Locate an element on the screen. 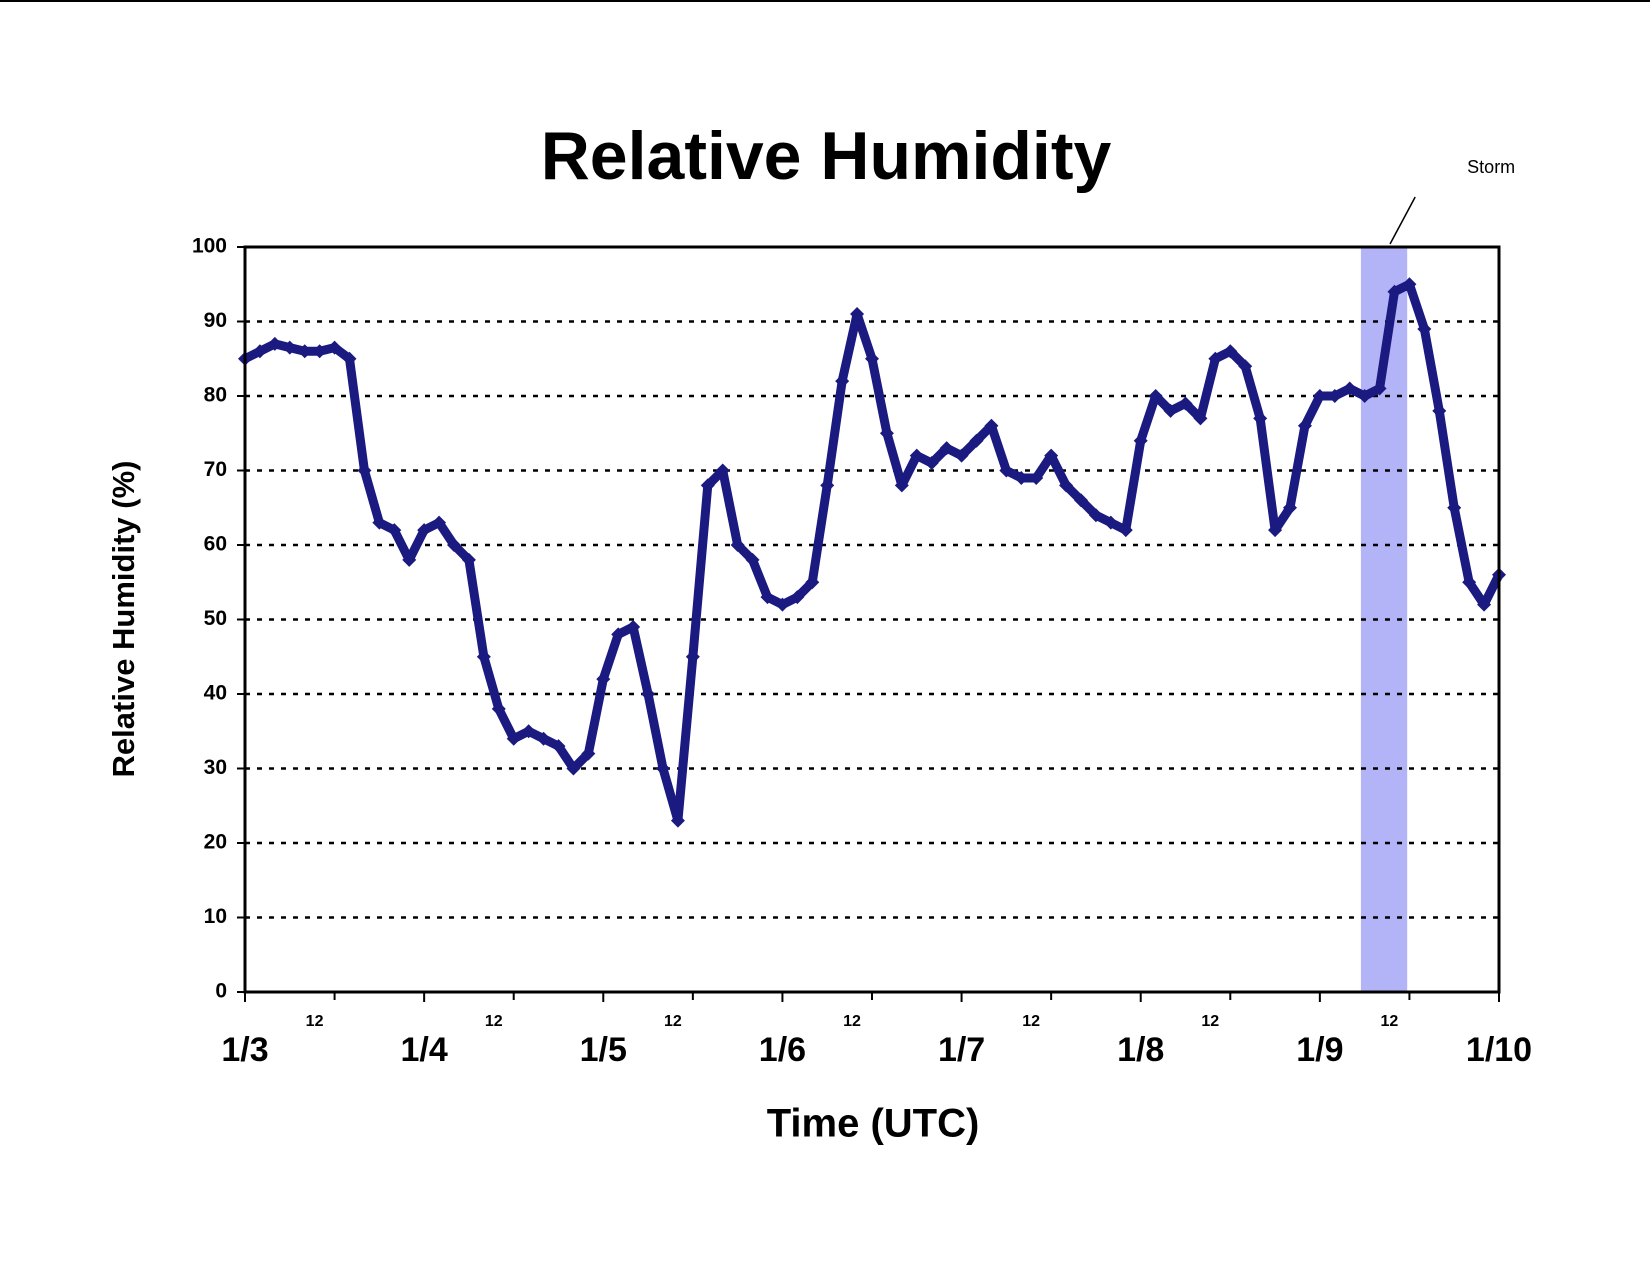 Image resolution: width=1650 pixels, height=1275 pixels. y-tick-label: 100 is located at coordinates (209, 246).